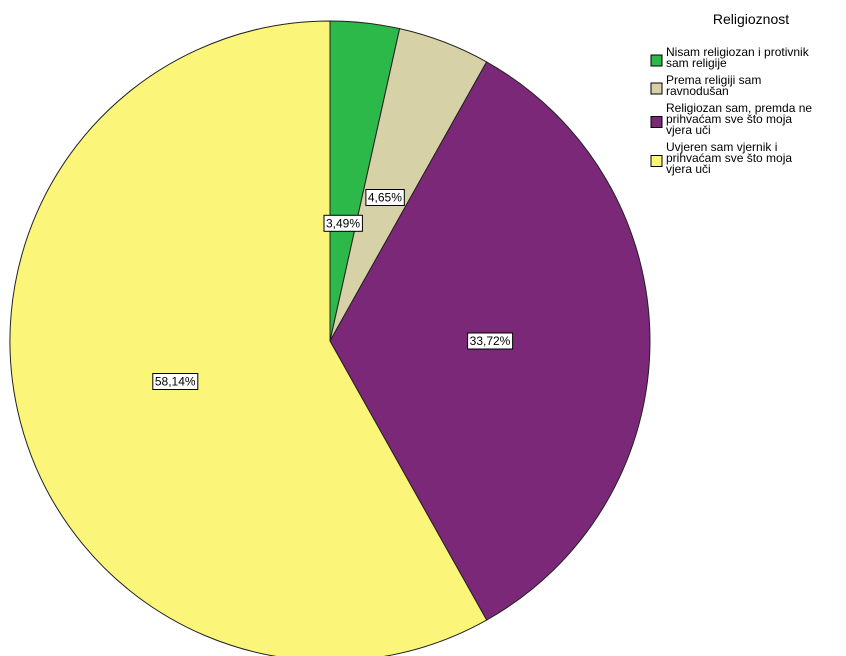 This screenshot has height=656, width=846. I want to click on legend-label: sam religije, so click(696, 63).